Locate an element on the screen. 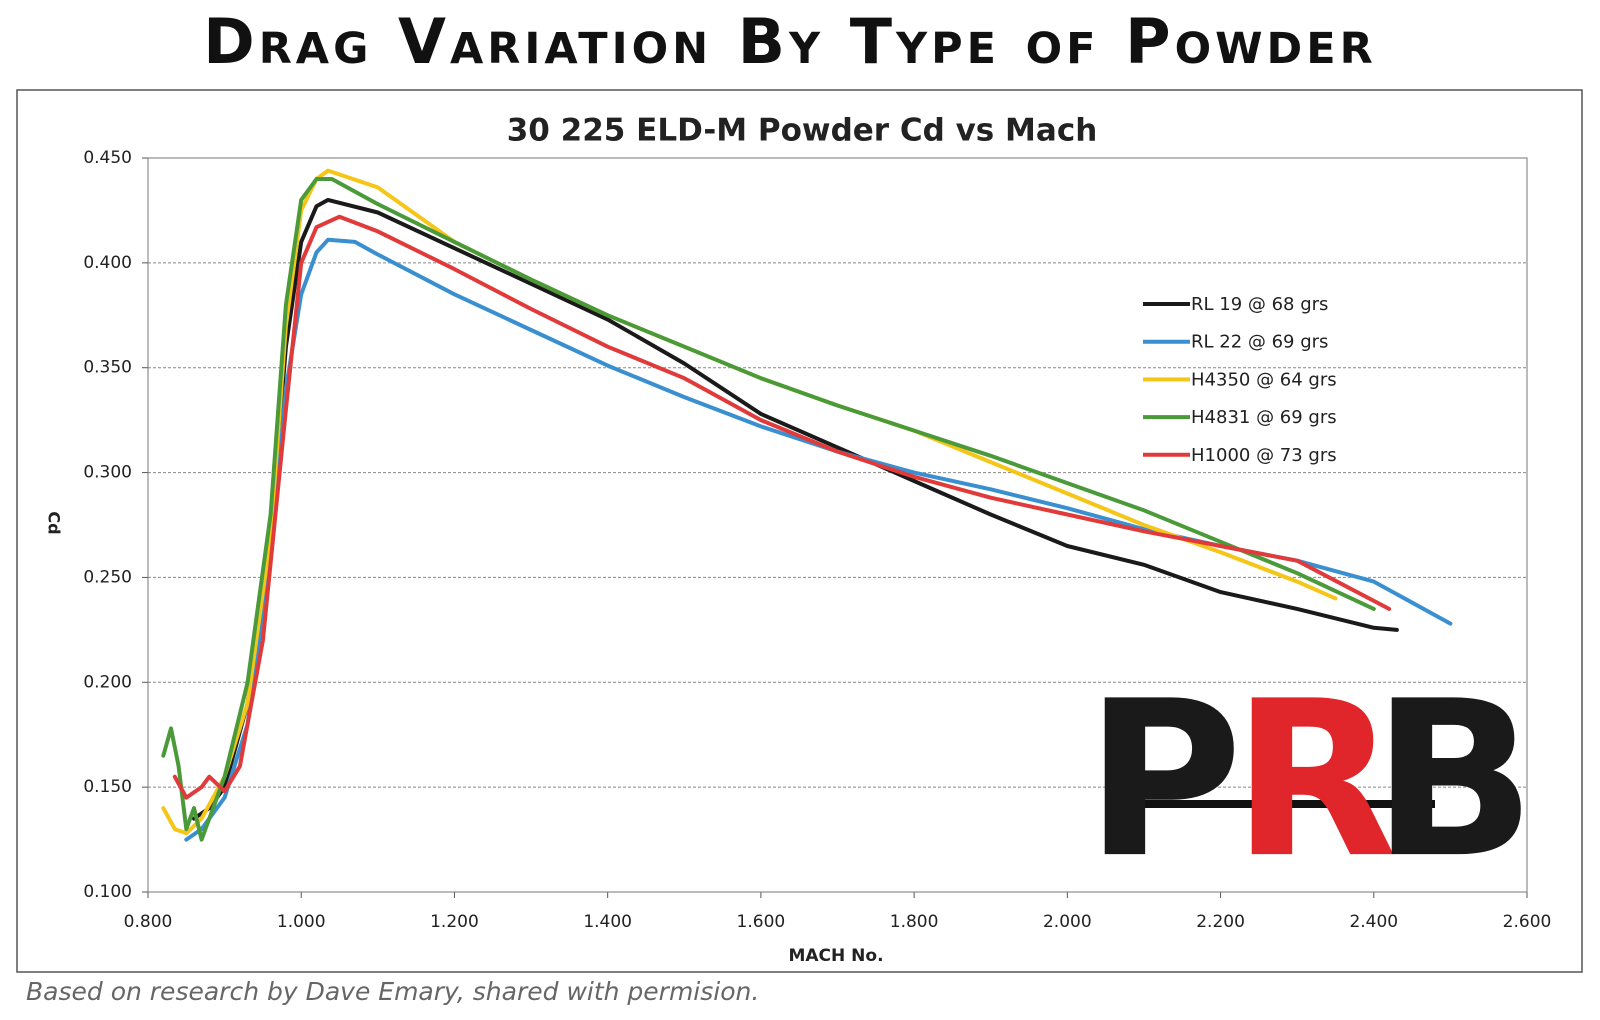 The height and width of the screenshot is (1020, 1600). x-tick-label: 2.400 is located at coordinates (1373, 922).